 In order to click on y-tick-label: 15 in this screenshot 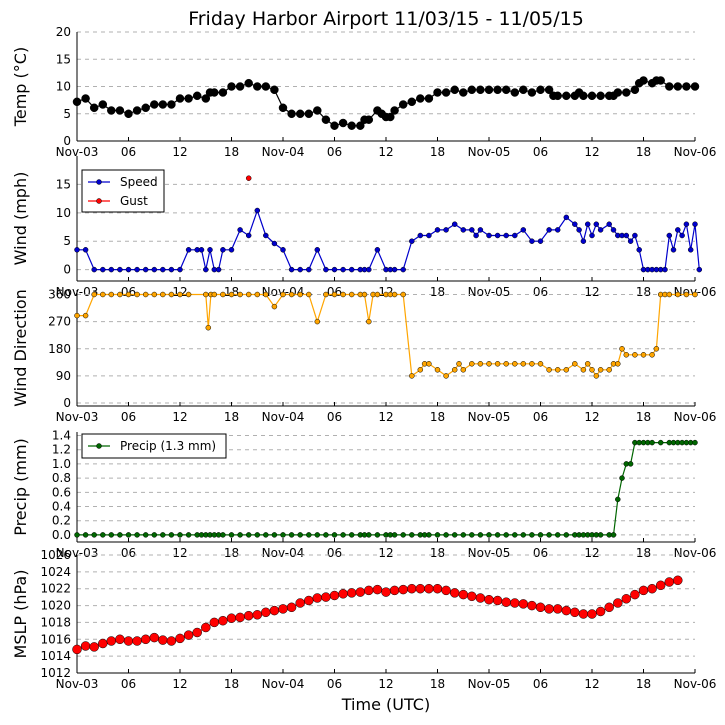, I will do `click(63, 59)`.